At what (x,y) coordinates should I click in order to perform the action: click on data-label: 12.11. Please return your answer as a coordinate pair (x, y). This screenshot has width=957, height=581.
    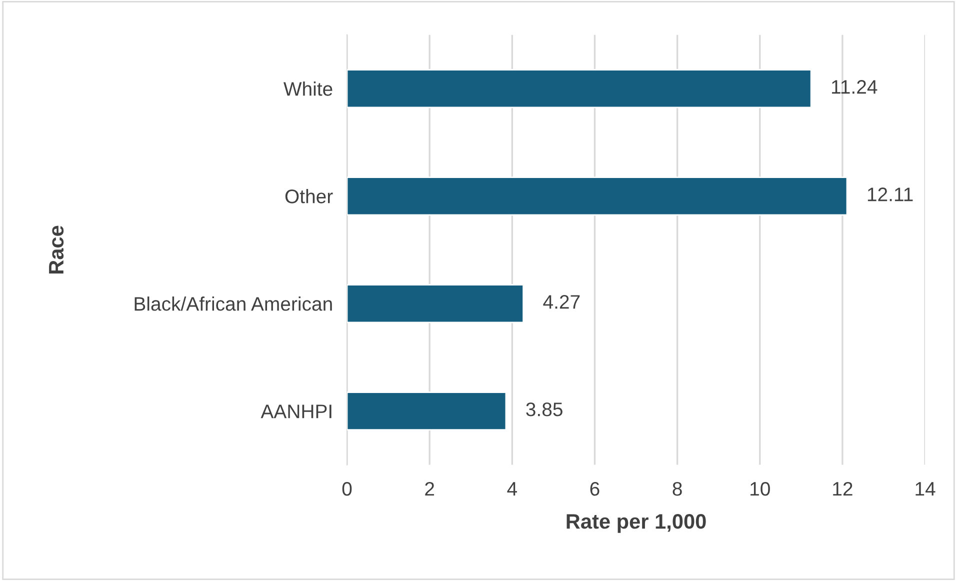
    Looking at the image, I should click on (890, 195).